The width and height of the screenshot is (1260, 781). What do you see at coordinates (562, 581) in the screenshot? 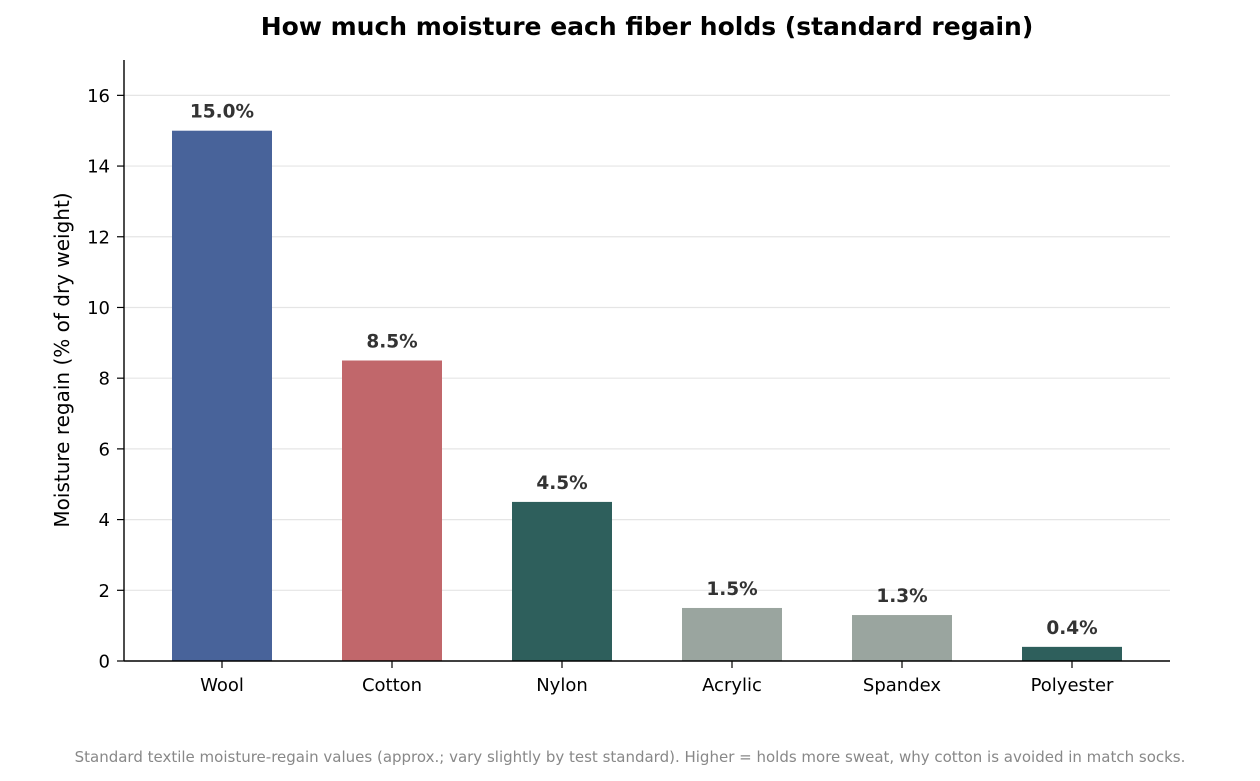
I see `bar-nylon` at bounding box center [562, 581].